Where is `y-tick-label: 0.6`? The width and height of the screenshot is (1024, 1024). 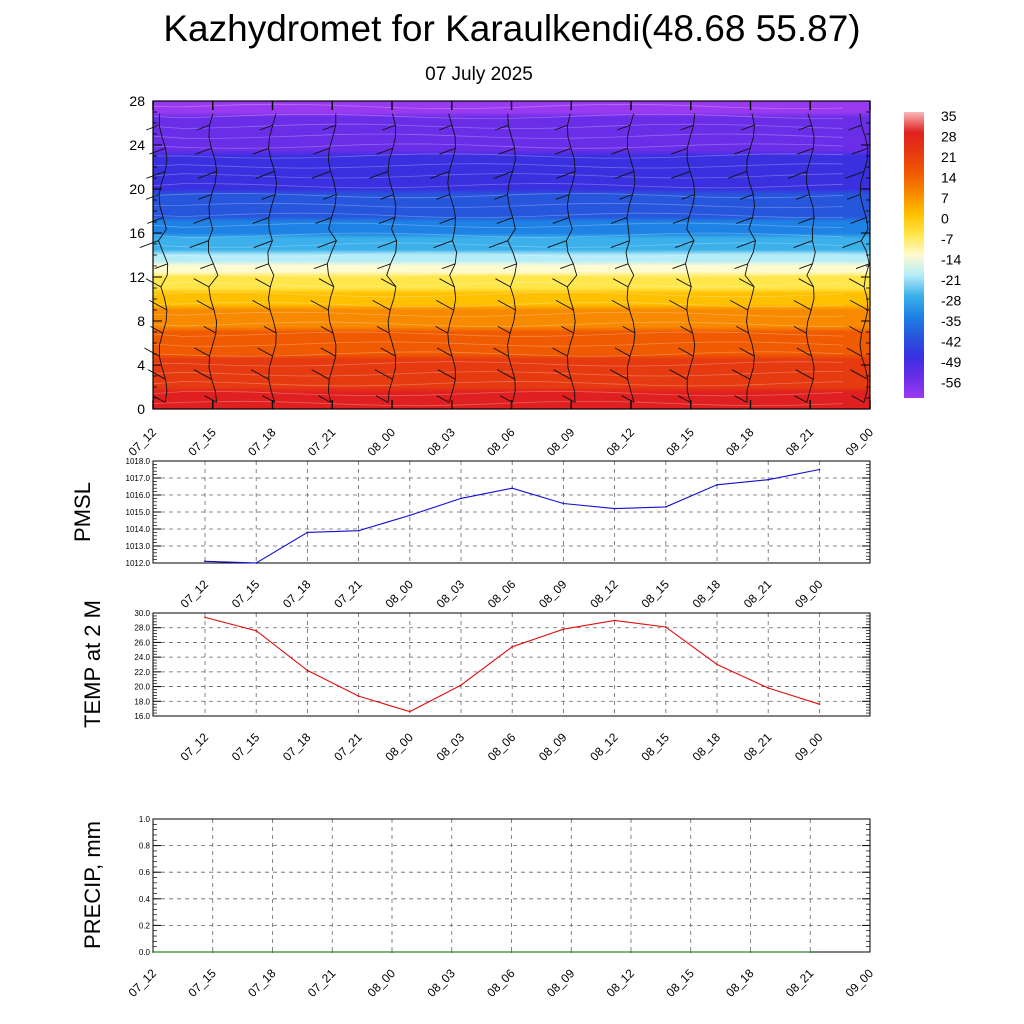 y-tick-label: 0.6 is located at coordinates (145, 872).